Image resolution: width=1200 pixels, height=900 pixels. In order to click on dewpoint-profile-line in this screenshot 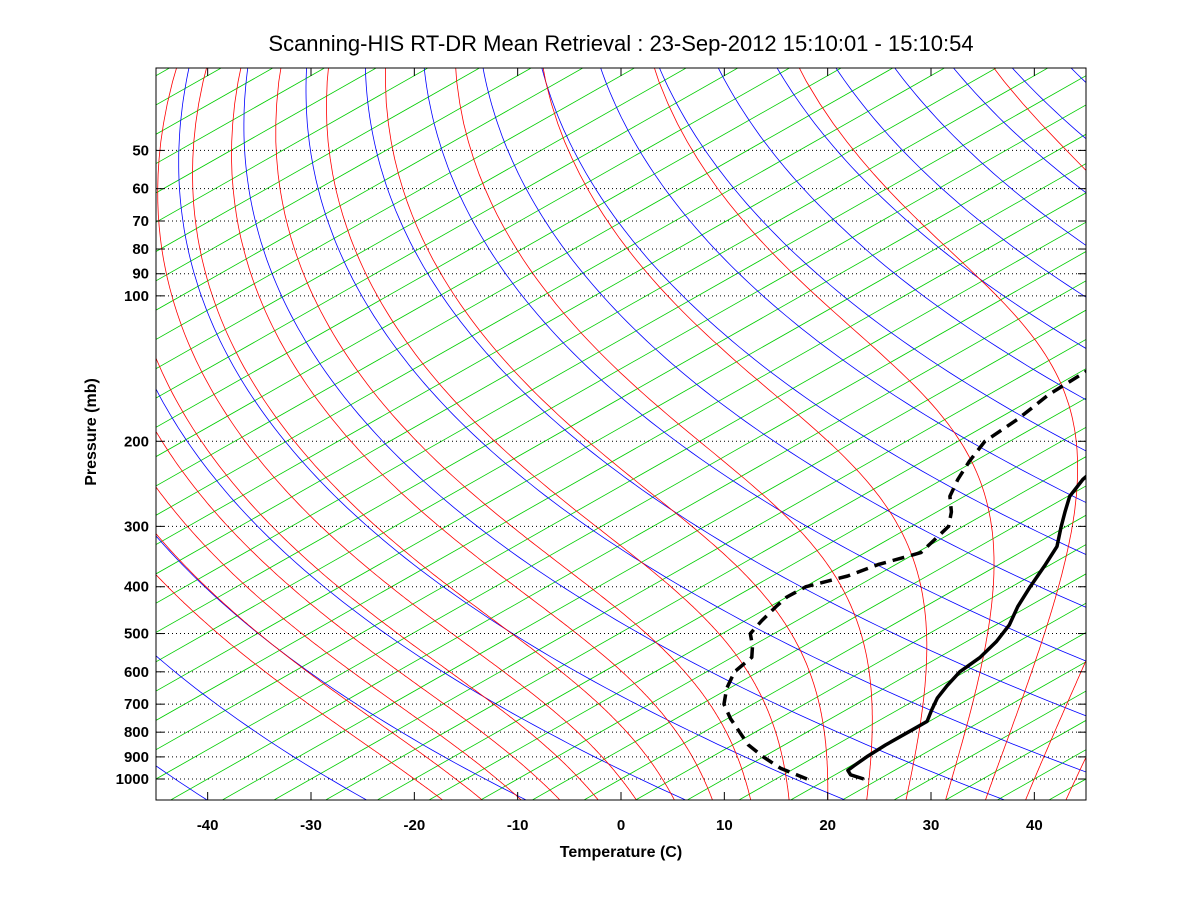, I will do `click(904, 575)`.